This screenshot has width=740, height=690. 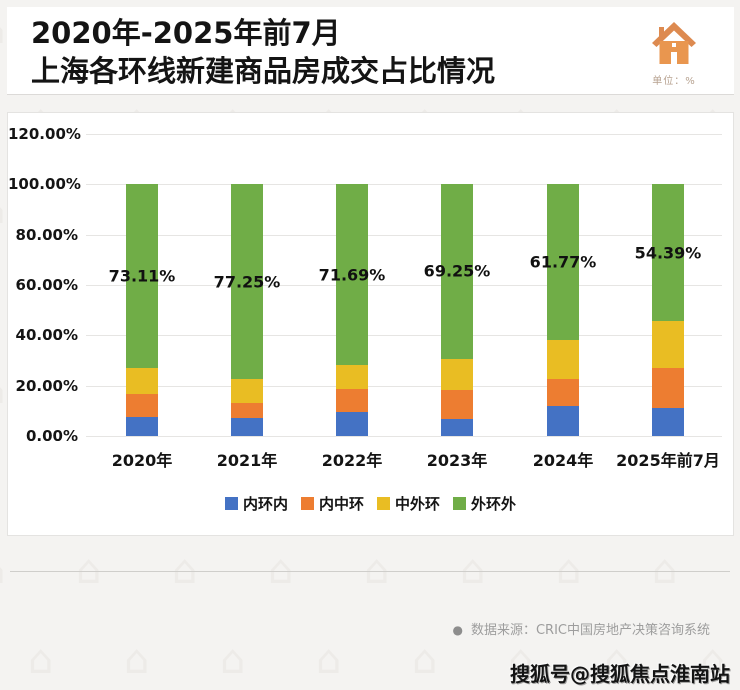 I want to click on chart-legend: 内环内 内中环 中外环 外环外, so click(x=370, y=503).